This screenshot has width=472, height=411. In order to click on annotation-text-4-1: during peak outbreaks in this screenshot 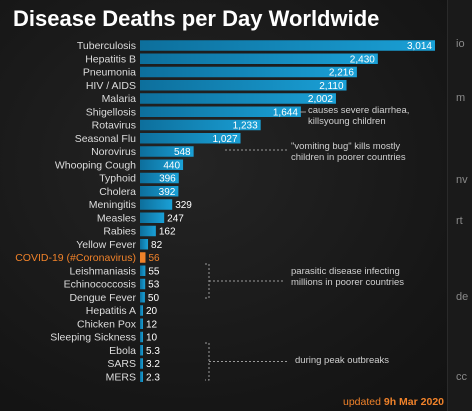, I will do `click(342, 360)`.